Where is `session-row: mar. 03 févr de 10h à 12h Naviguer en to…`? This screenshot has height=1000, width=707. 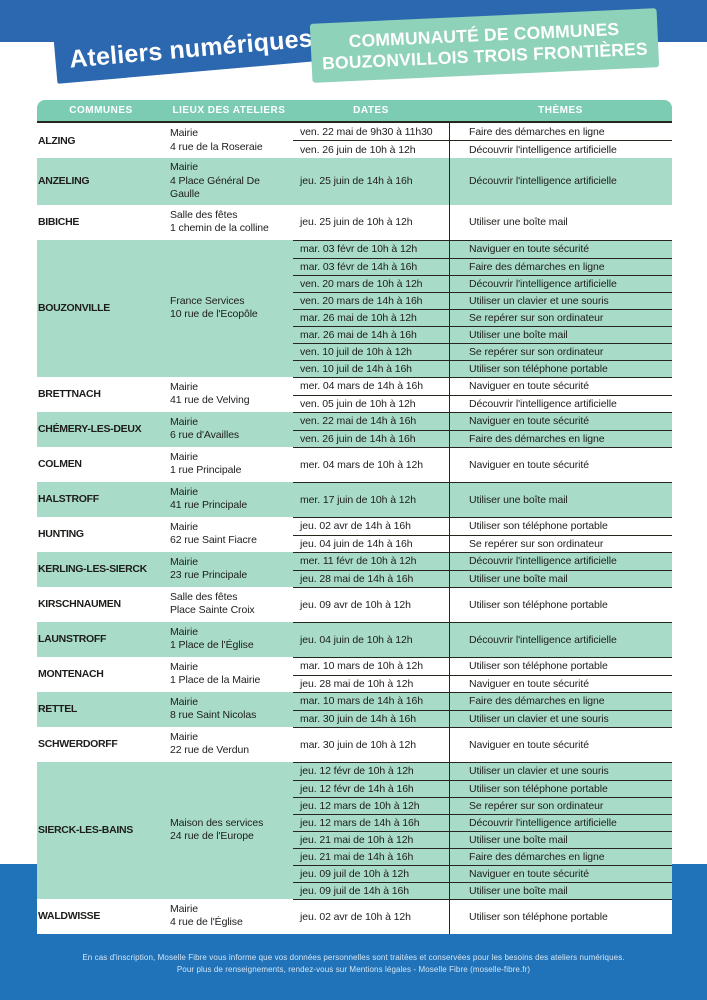 session-row: mar. 03 févr de 10h à 12h Naviguer en to… is located at coordinates (482, 249).